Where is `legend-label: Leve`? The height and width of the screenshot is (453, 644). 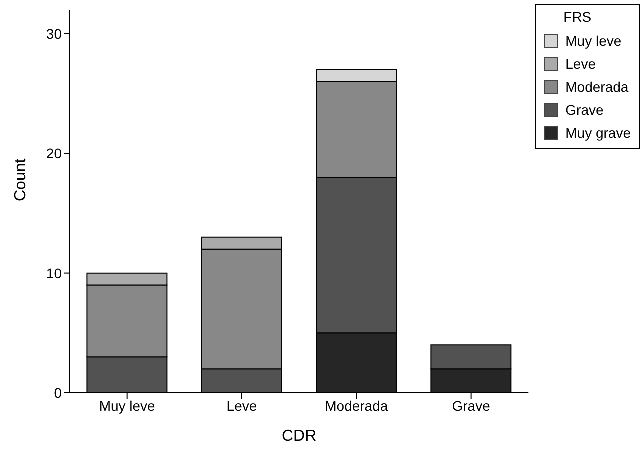
legend-label: Leve is located at coordinates (581, 64).